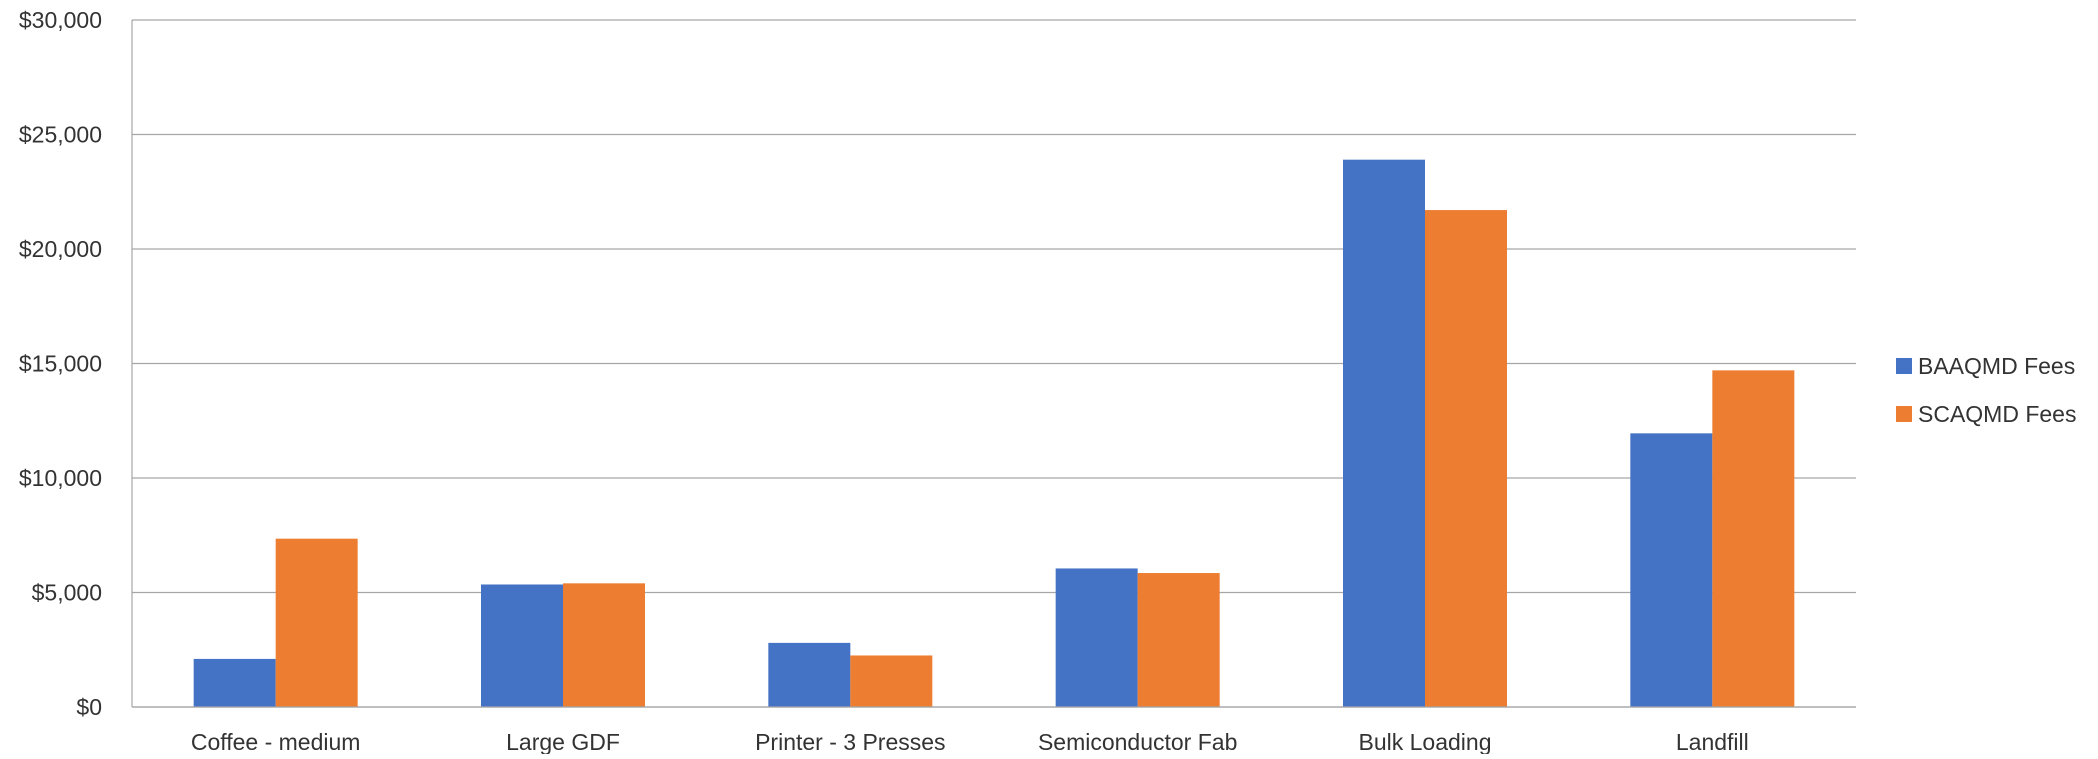  Describe the element at coordinates (276, 741) in the screenshot. I see `x-tick-label: Coffee - medium` at that location.